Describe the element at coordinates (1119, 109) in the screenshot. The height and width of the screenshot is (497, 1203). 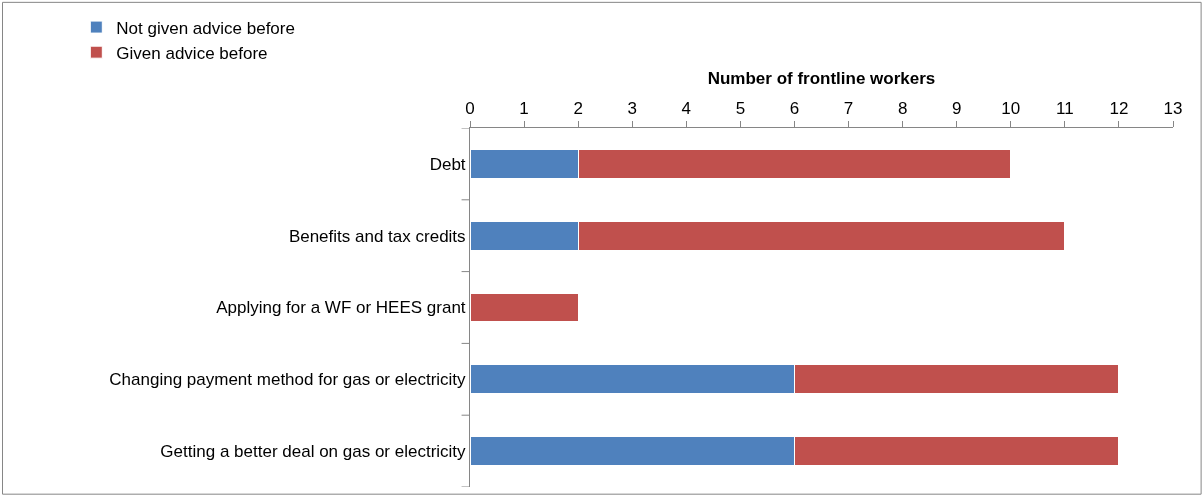
I see `x-tick-label: 12` at that location.